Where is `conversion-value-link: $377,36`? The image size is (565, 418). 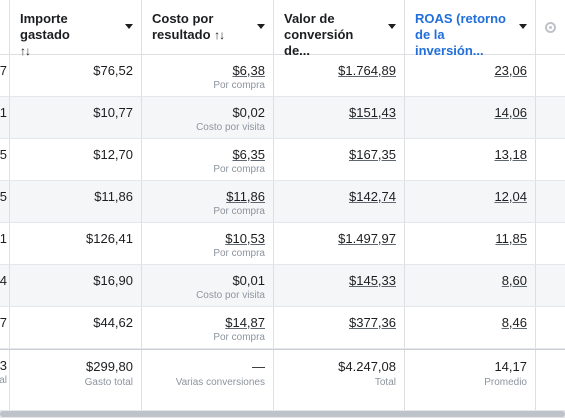
conversion-value-link: $377,36 is located at coordinates (372, 322).